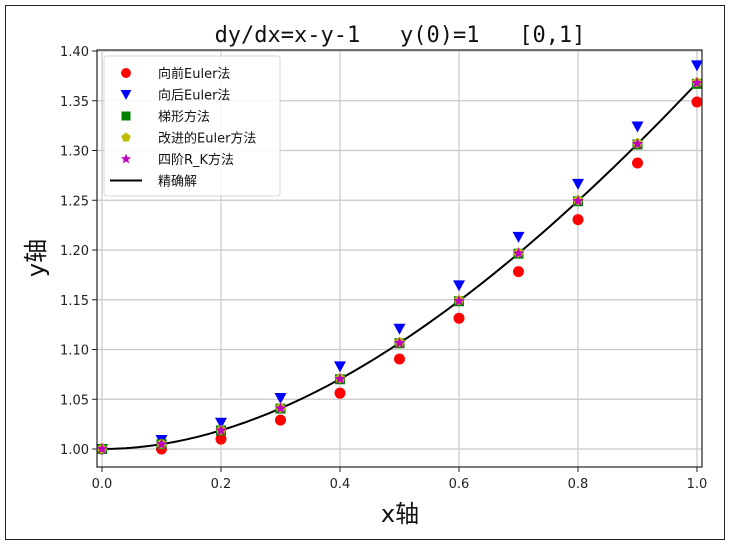  Describe the element at coordinates (74, 52) in the screenshot. I see `y-tick-label: 1.40` at that location.